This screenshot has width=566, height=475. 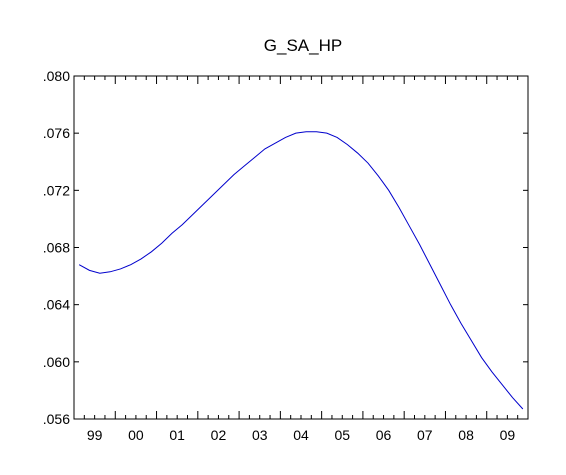 I want to click on x-tick-label: 03, so click(x=260, y=435).